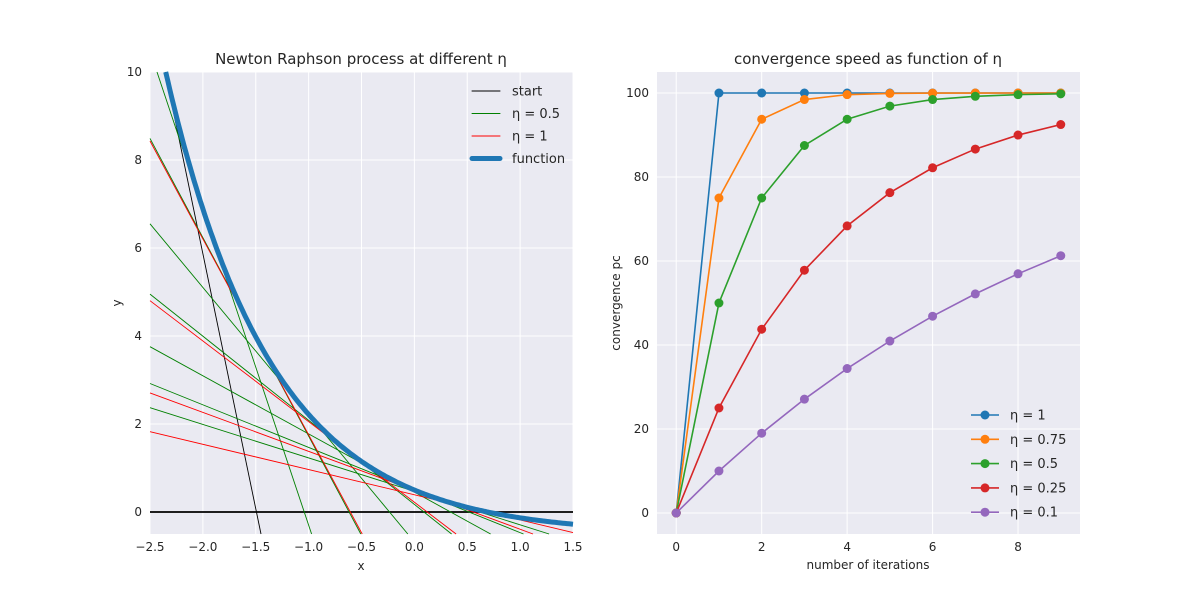  Describe the element at coordinates (202, 547) in the screenshot. I see `x-tick-label: −2.0` at that location.